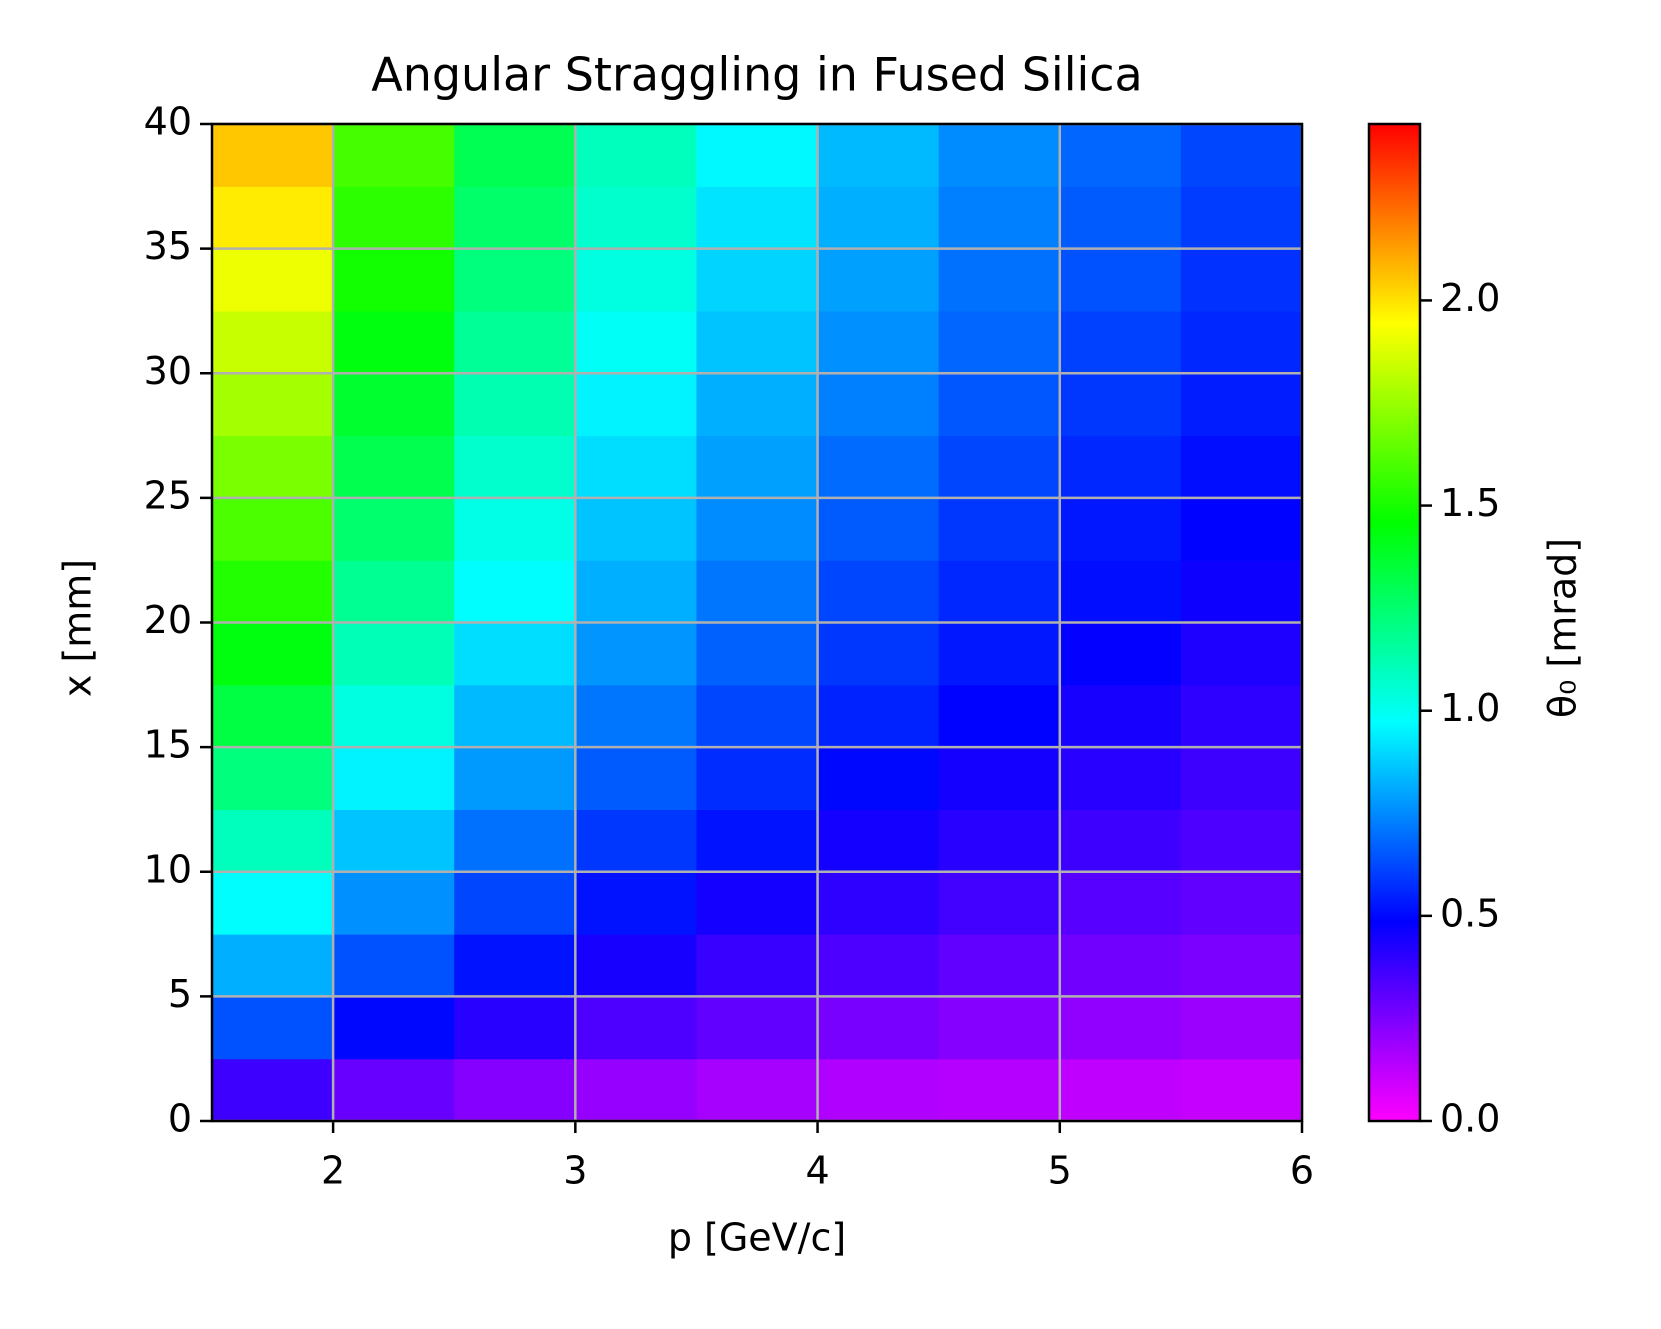  I want to click on y-tick-label: 0, so click(180, 1119).